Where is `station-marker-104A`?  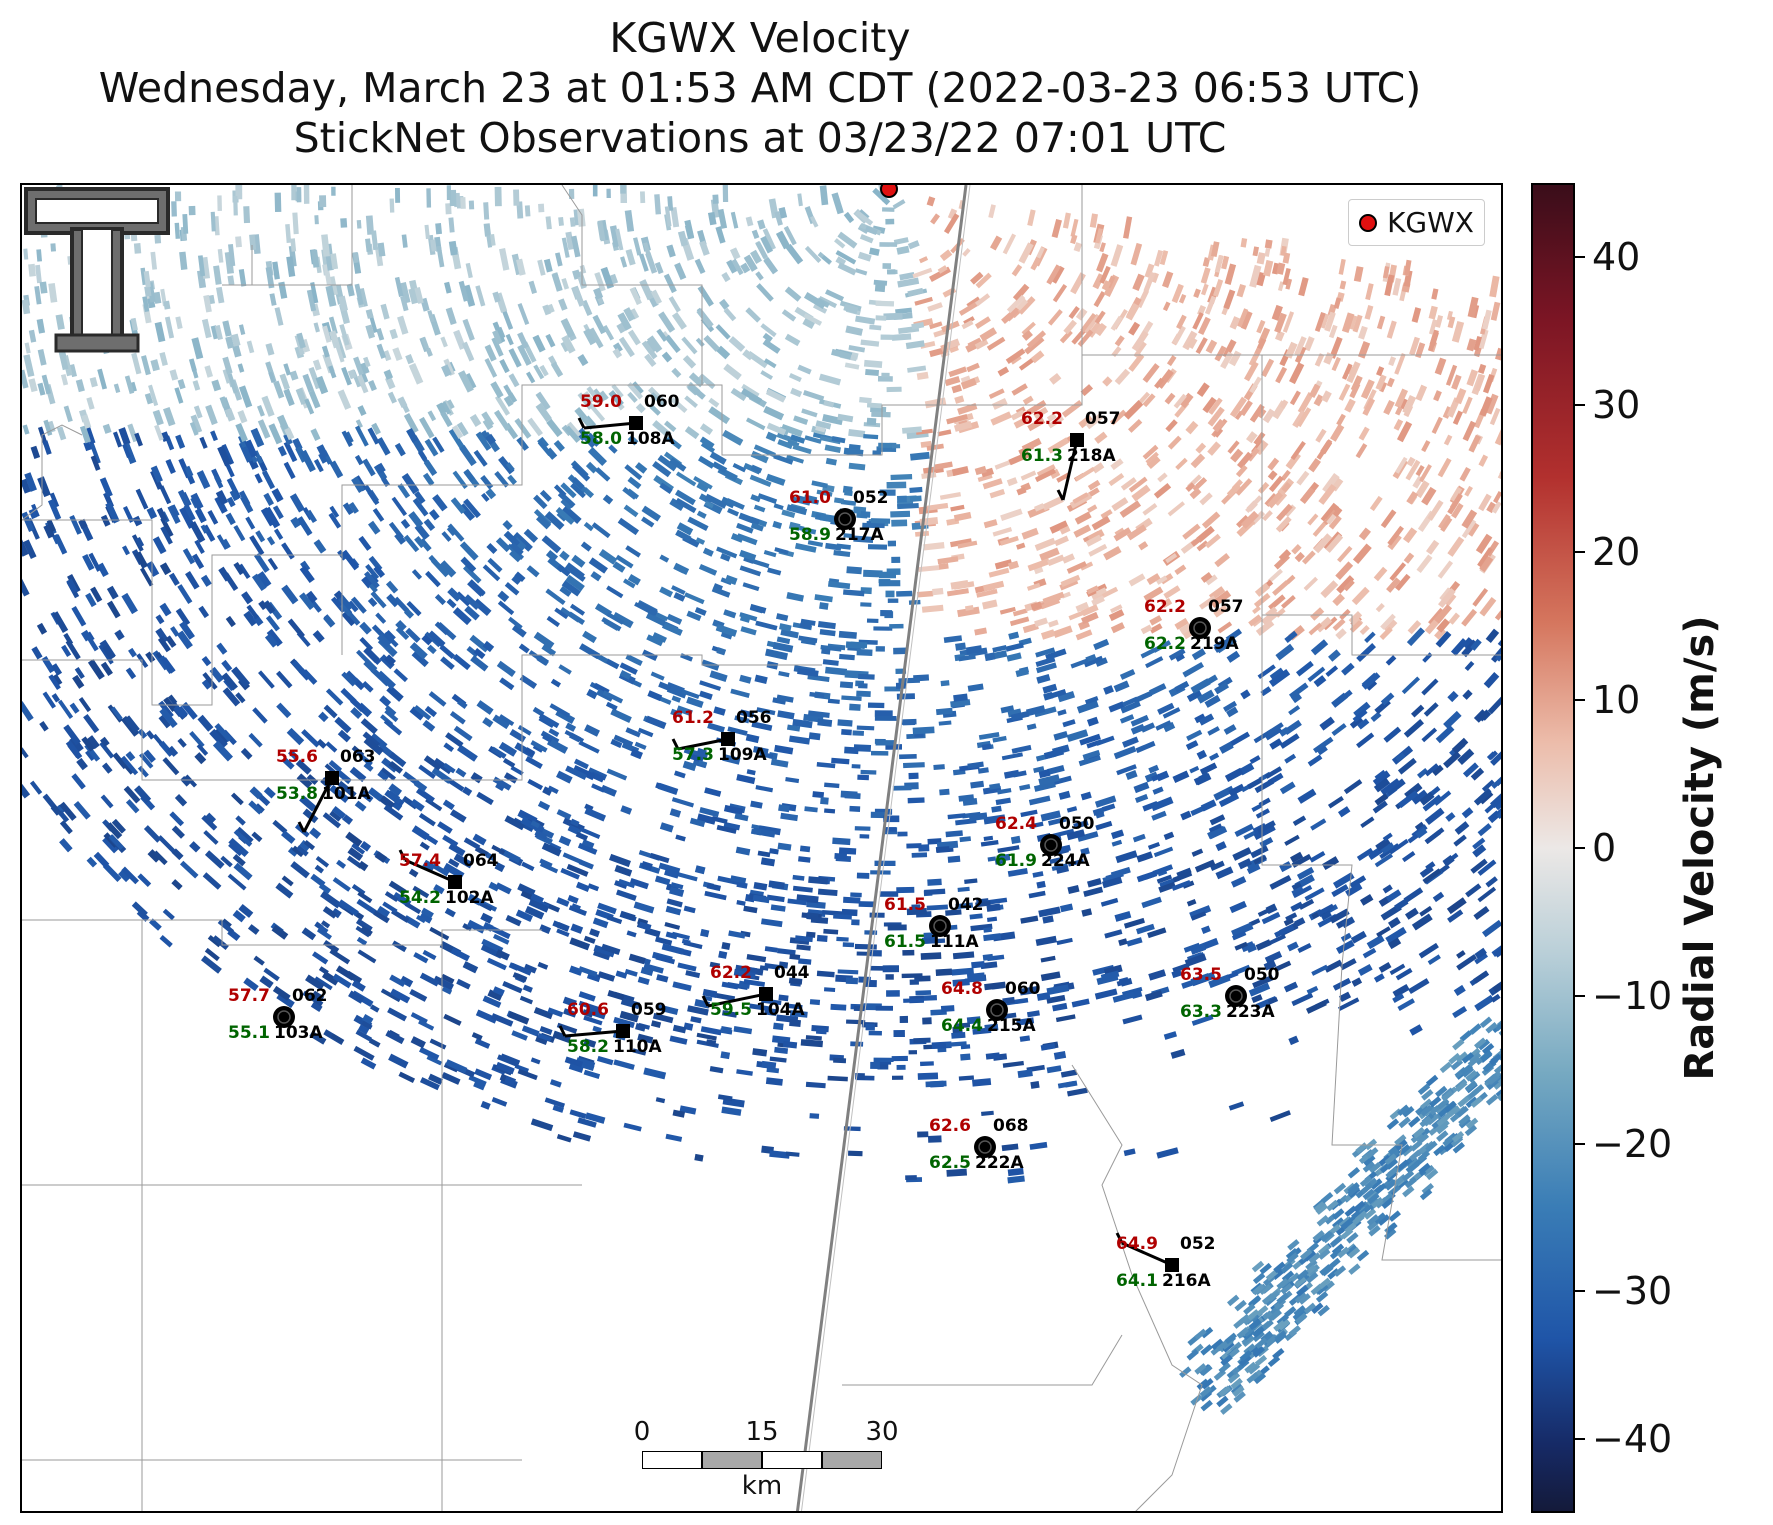
station-marker-104A is located at coordinates (737, 997).